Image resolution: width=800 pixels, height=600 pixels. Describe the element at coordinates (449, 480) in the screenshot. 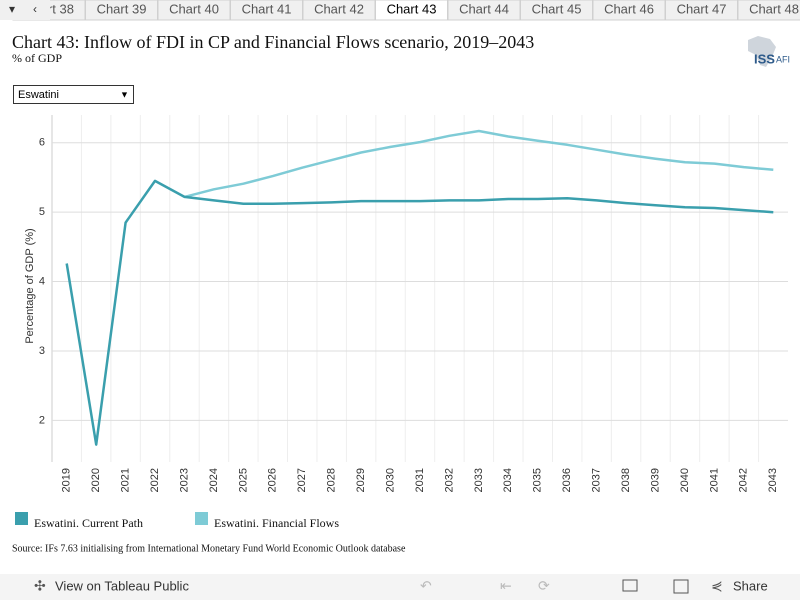

I see `x-tick-label: 2032` at that location.